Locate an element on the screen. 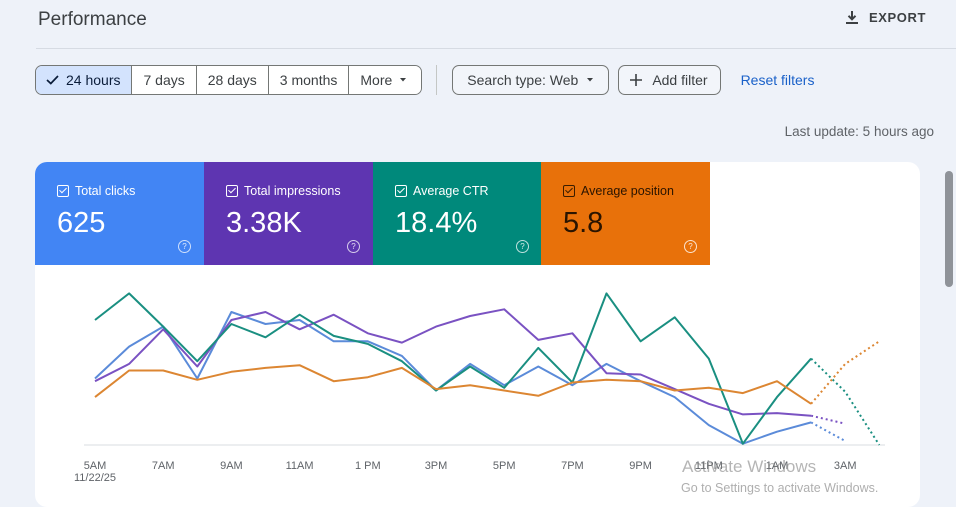 This screenshot has height=507, width=956. x-tick-label: 5AM is located at coordinates (95, 466).